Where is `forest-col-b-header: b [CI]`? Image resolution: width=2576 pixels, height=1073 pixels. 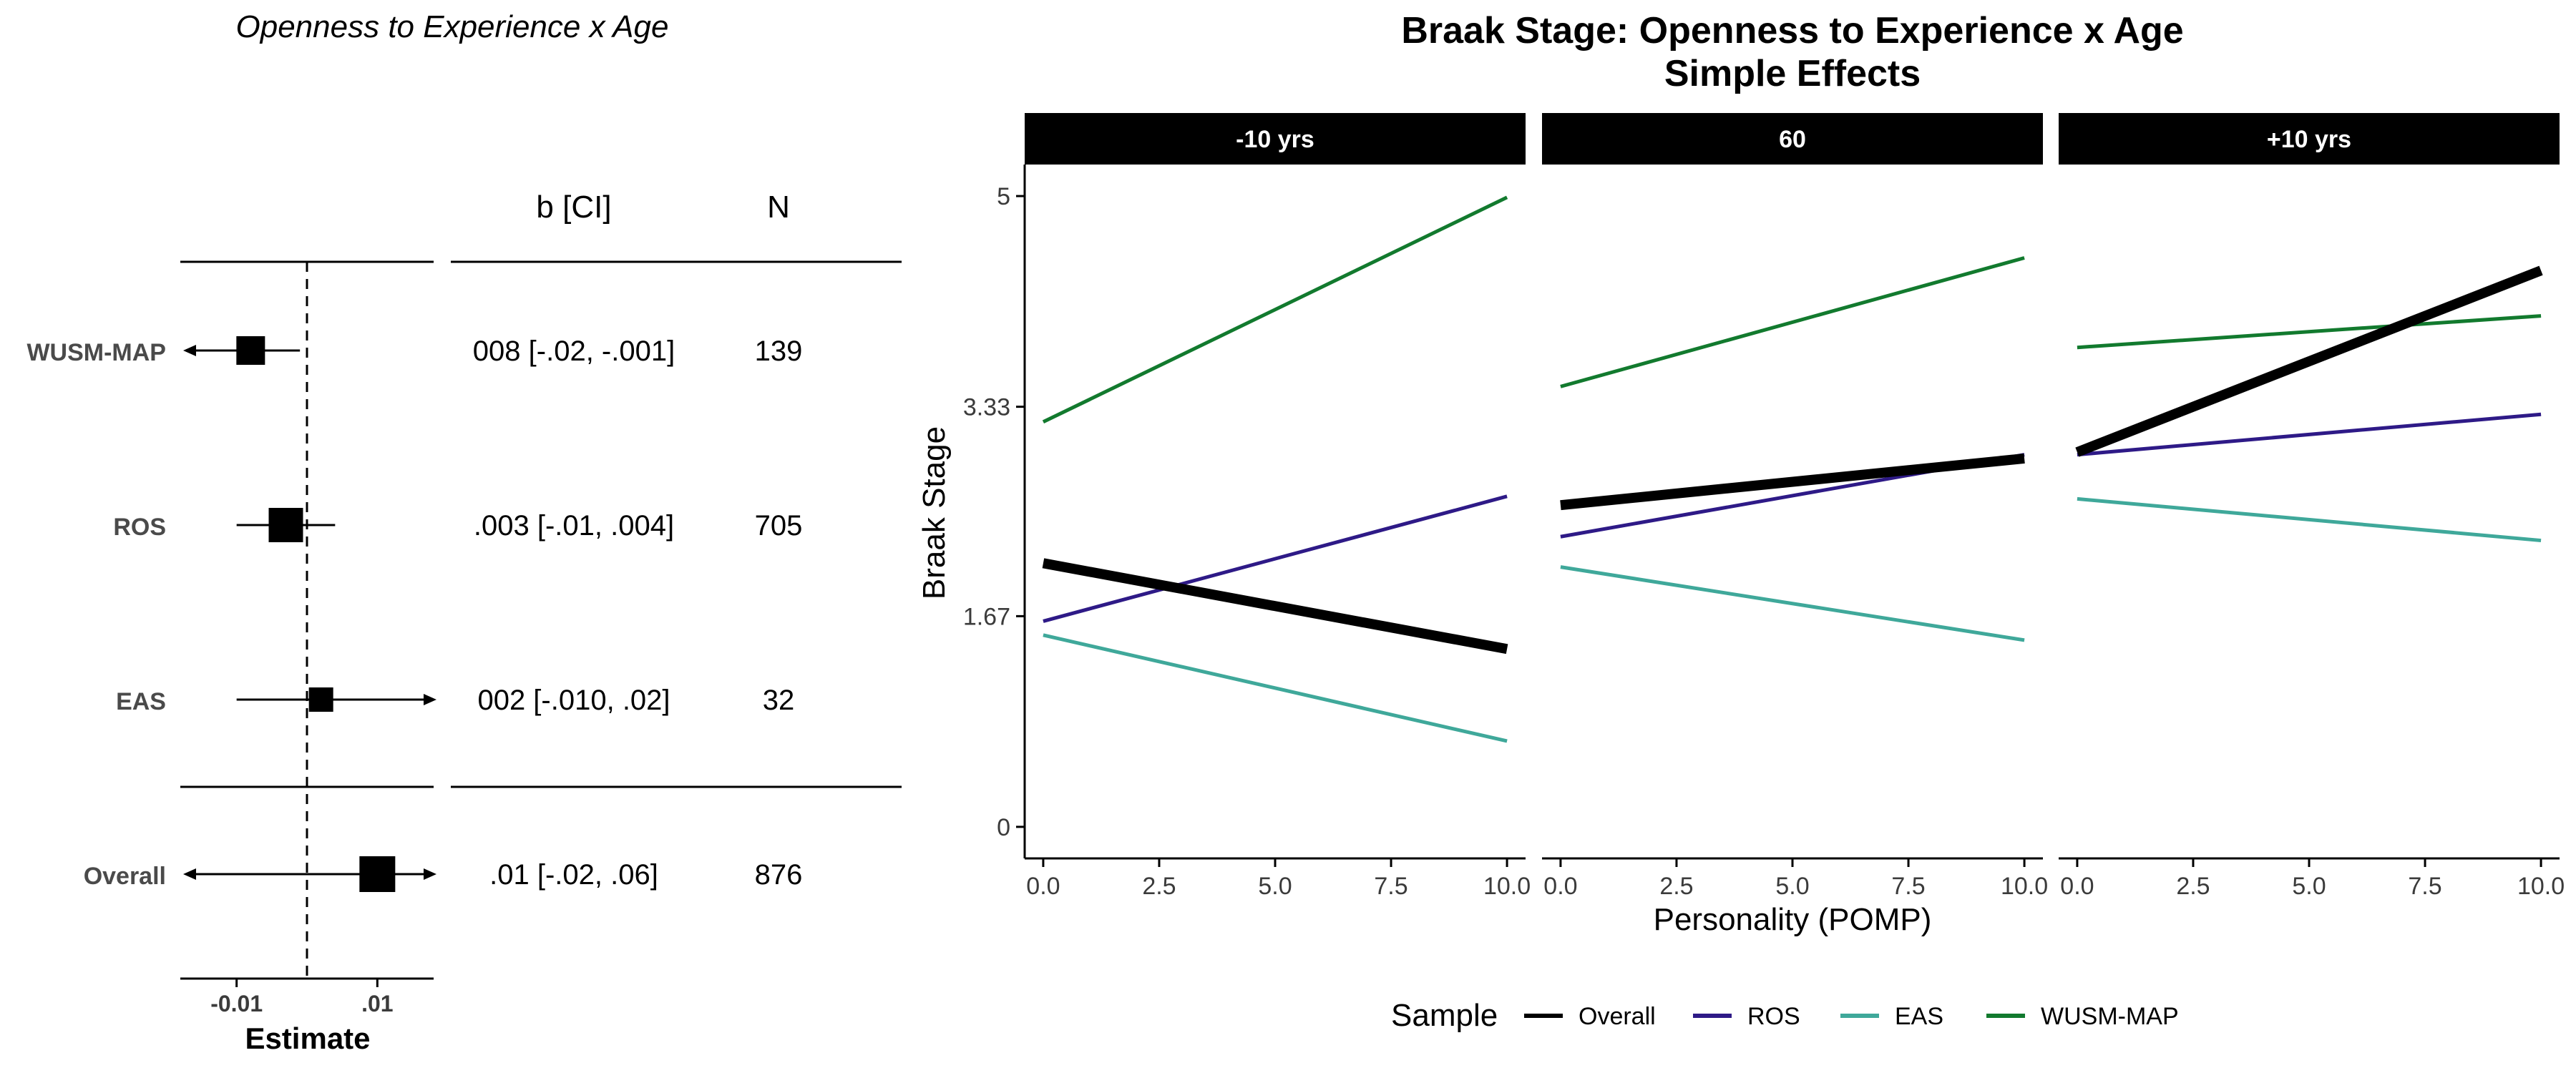
forest-col-b-header: b [CI] is located at coordinates (573, 207).